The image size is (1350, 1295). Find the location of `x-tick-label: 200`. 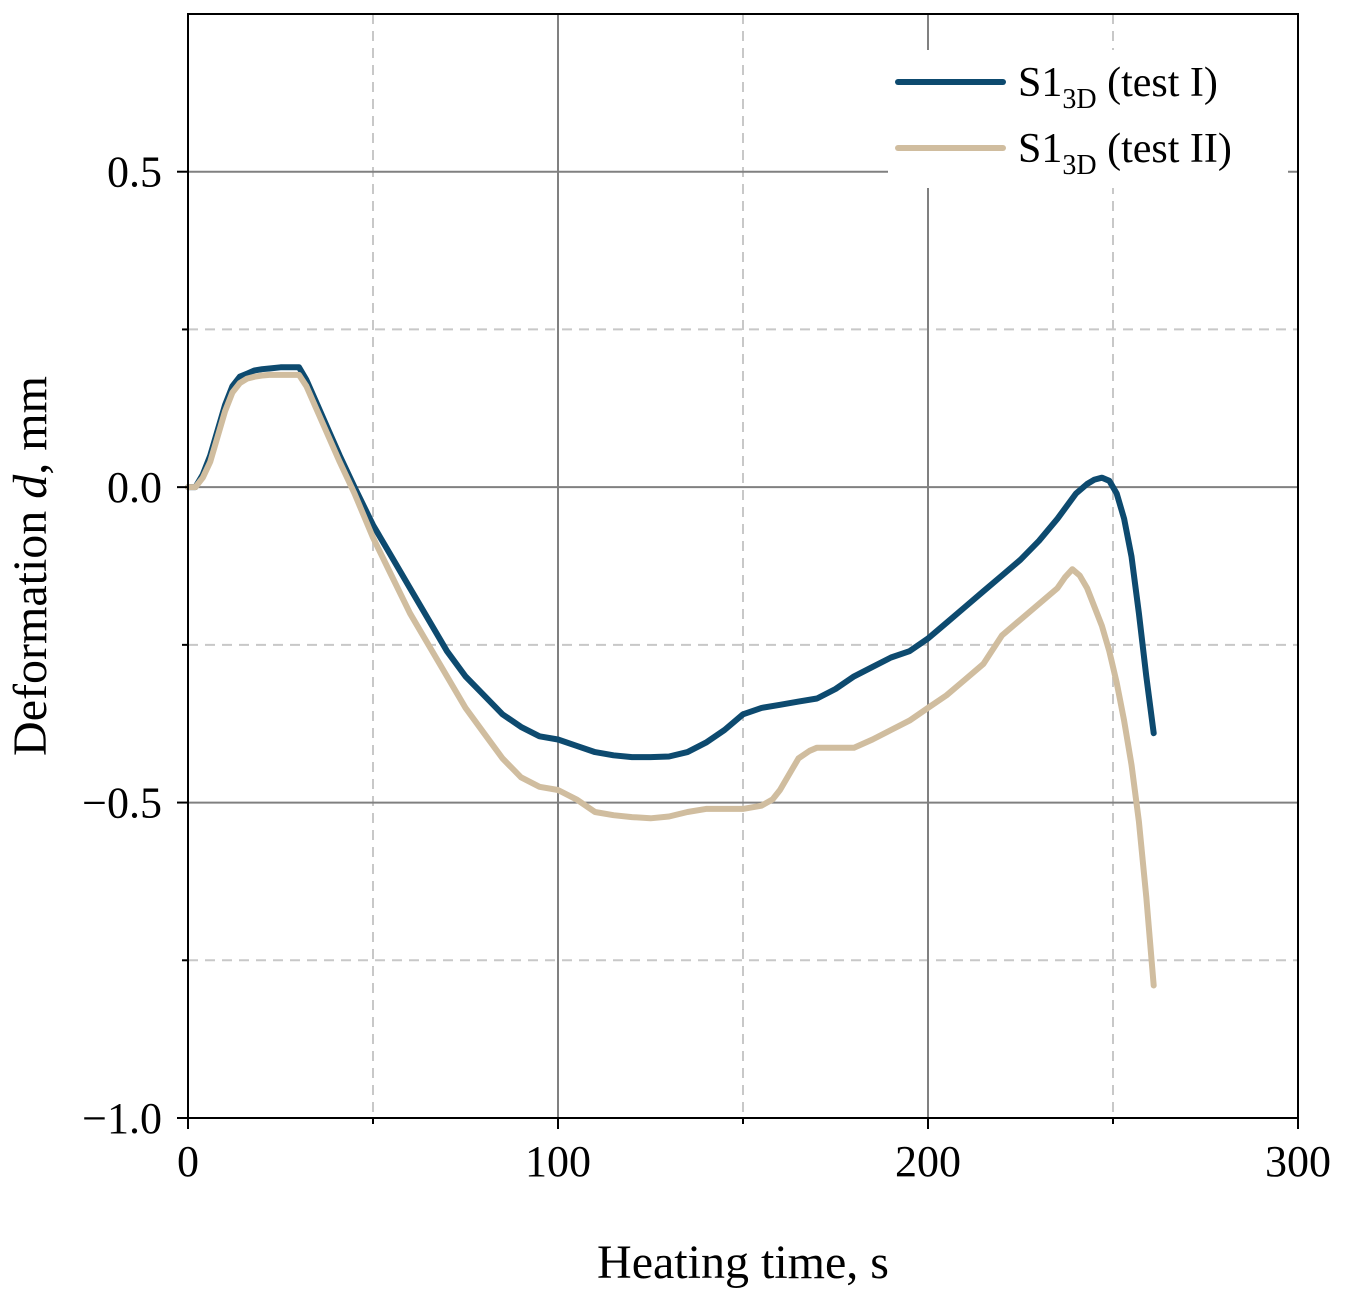

x-tick-label: 200 is located at coordinates (928, 1161).